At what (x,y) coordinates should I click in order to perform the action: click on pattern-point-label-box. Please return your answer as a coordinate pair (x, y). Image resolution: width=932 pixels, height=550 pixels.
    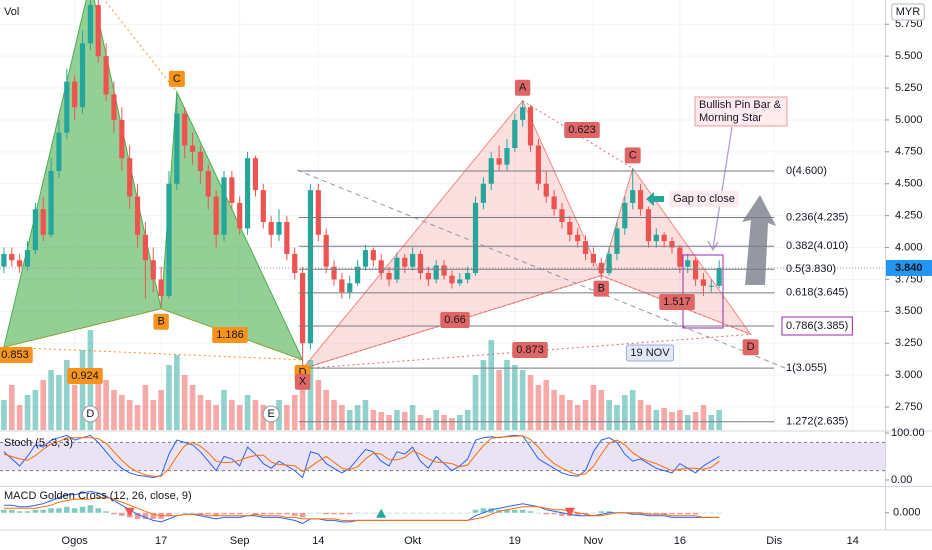
    Looking at the image, I should click on (601, 288).